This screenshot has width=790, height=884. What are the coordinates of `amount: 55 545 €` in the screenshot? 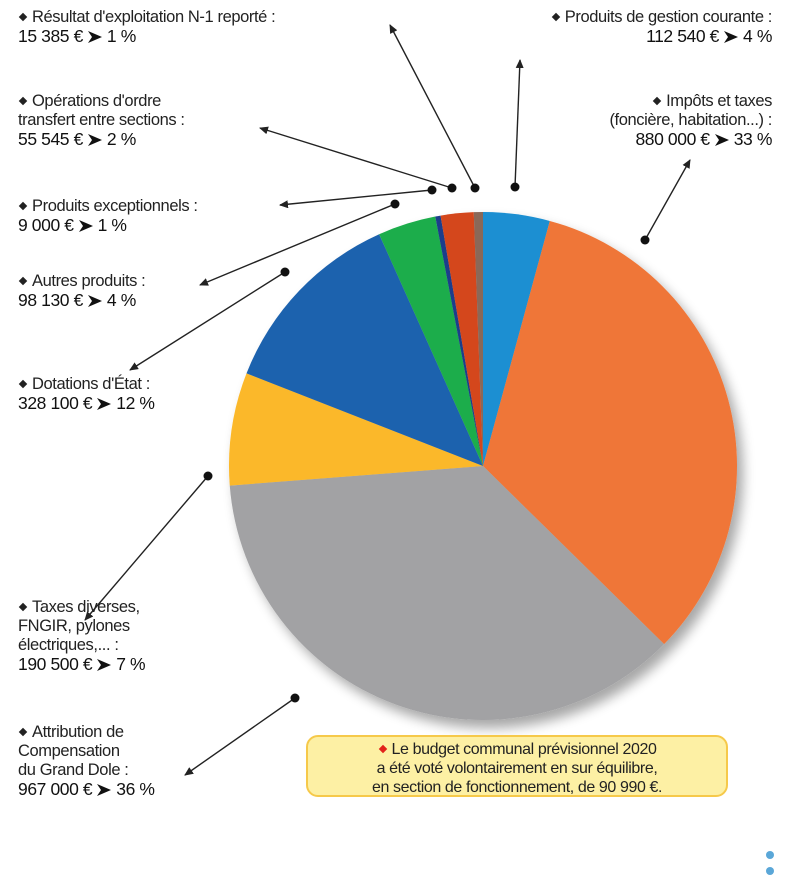 It's located at (50, 139).